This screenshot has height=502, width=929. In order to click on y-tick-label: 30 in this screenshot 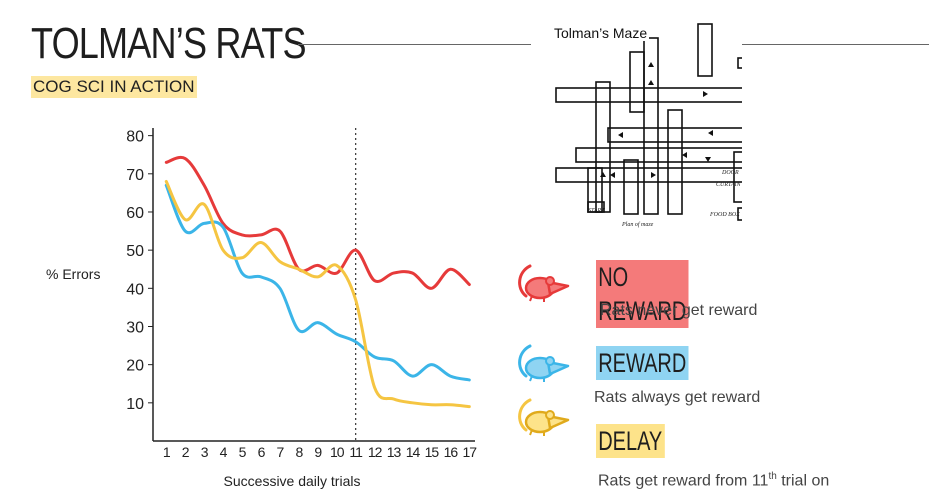, I will do `click(135, 327)`.